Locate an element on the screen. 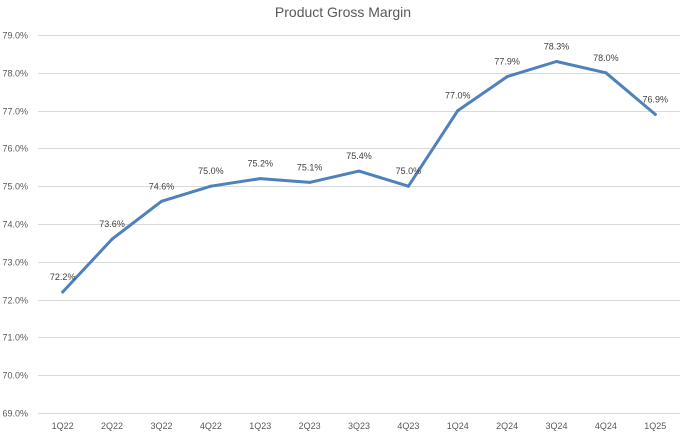  data-label: 74.6% is located at coordinates (162, 186).